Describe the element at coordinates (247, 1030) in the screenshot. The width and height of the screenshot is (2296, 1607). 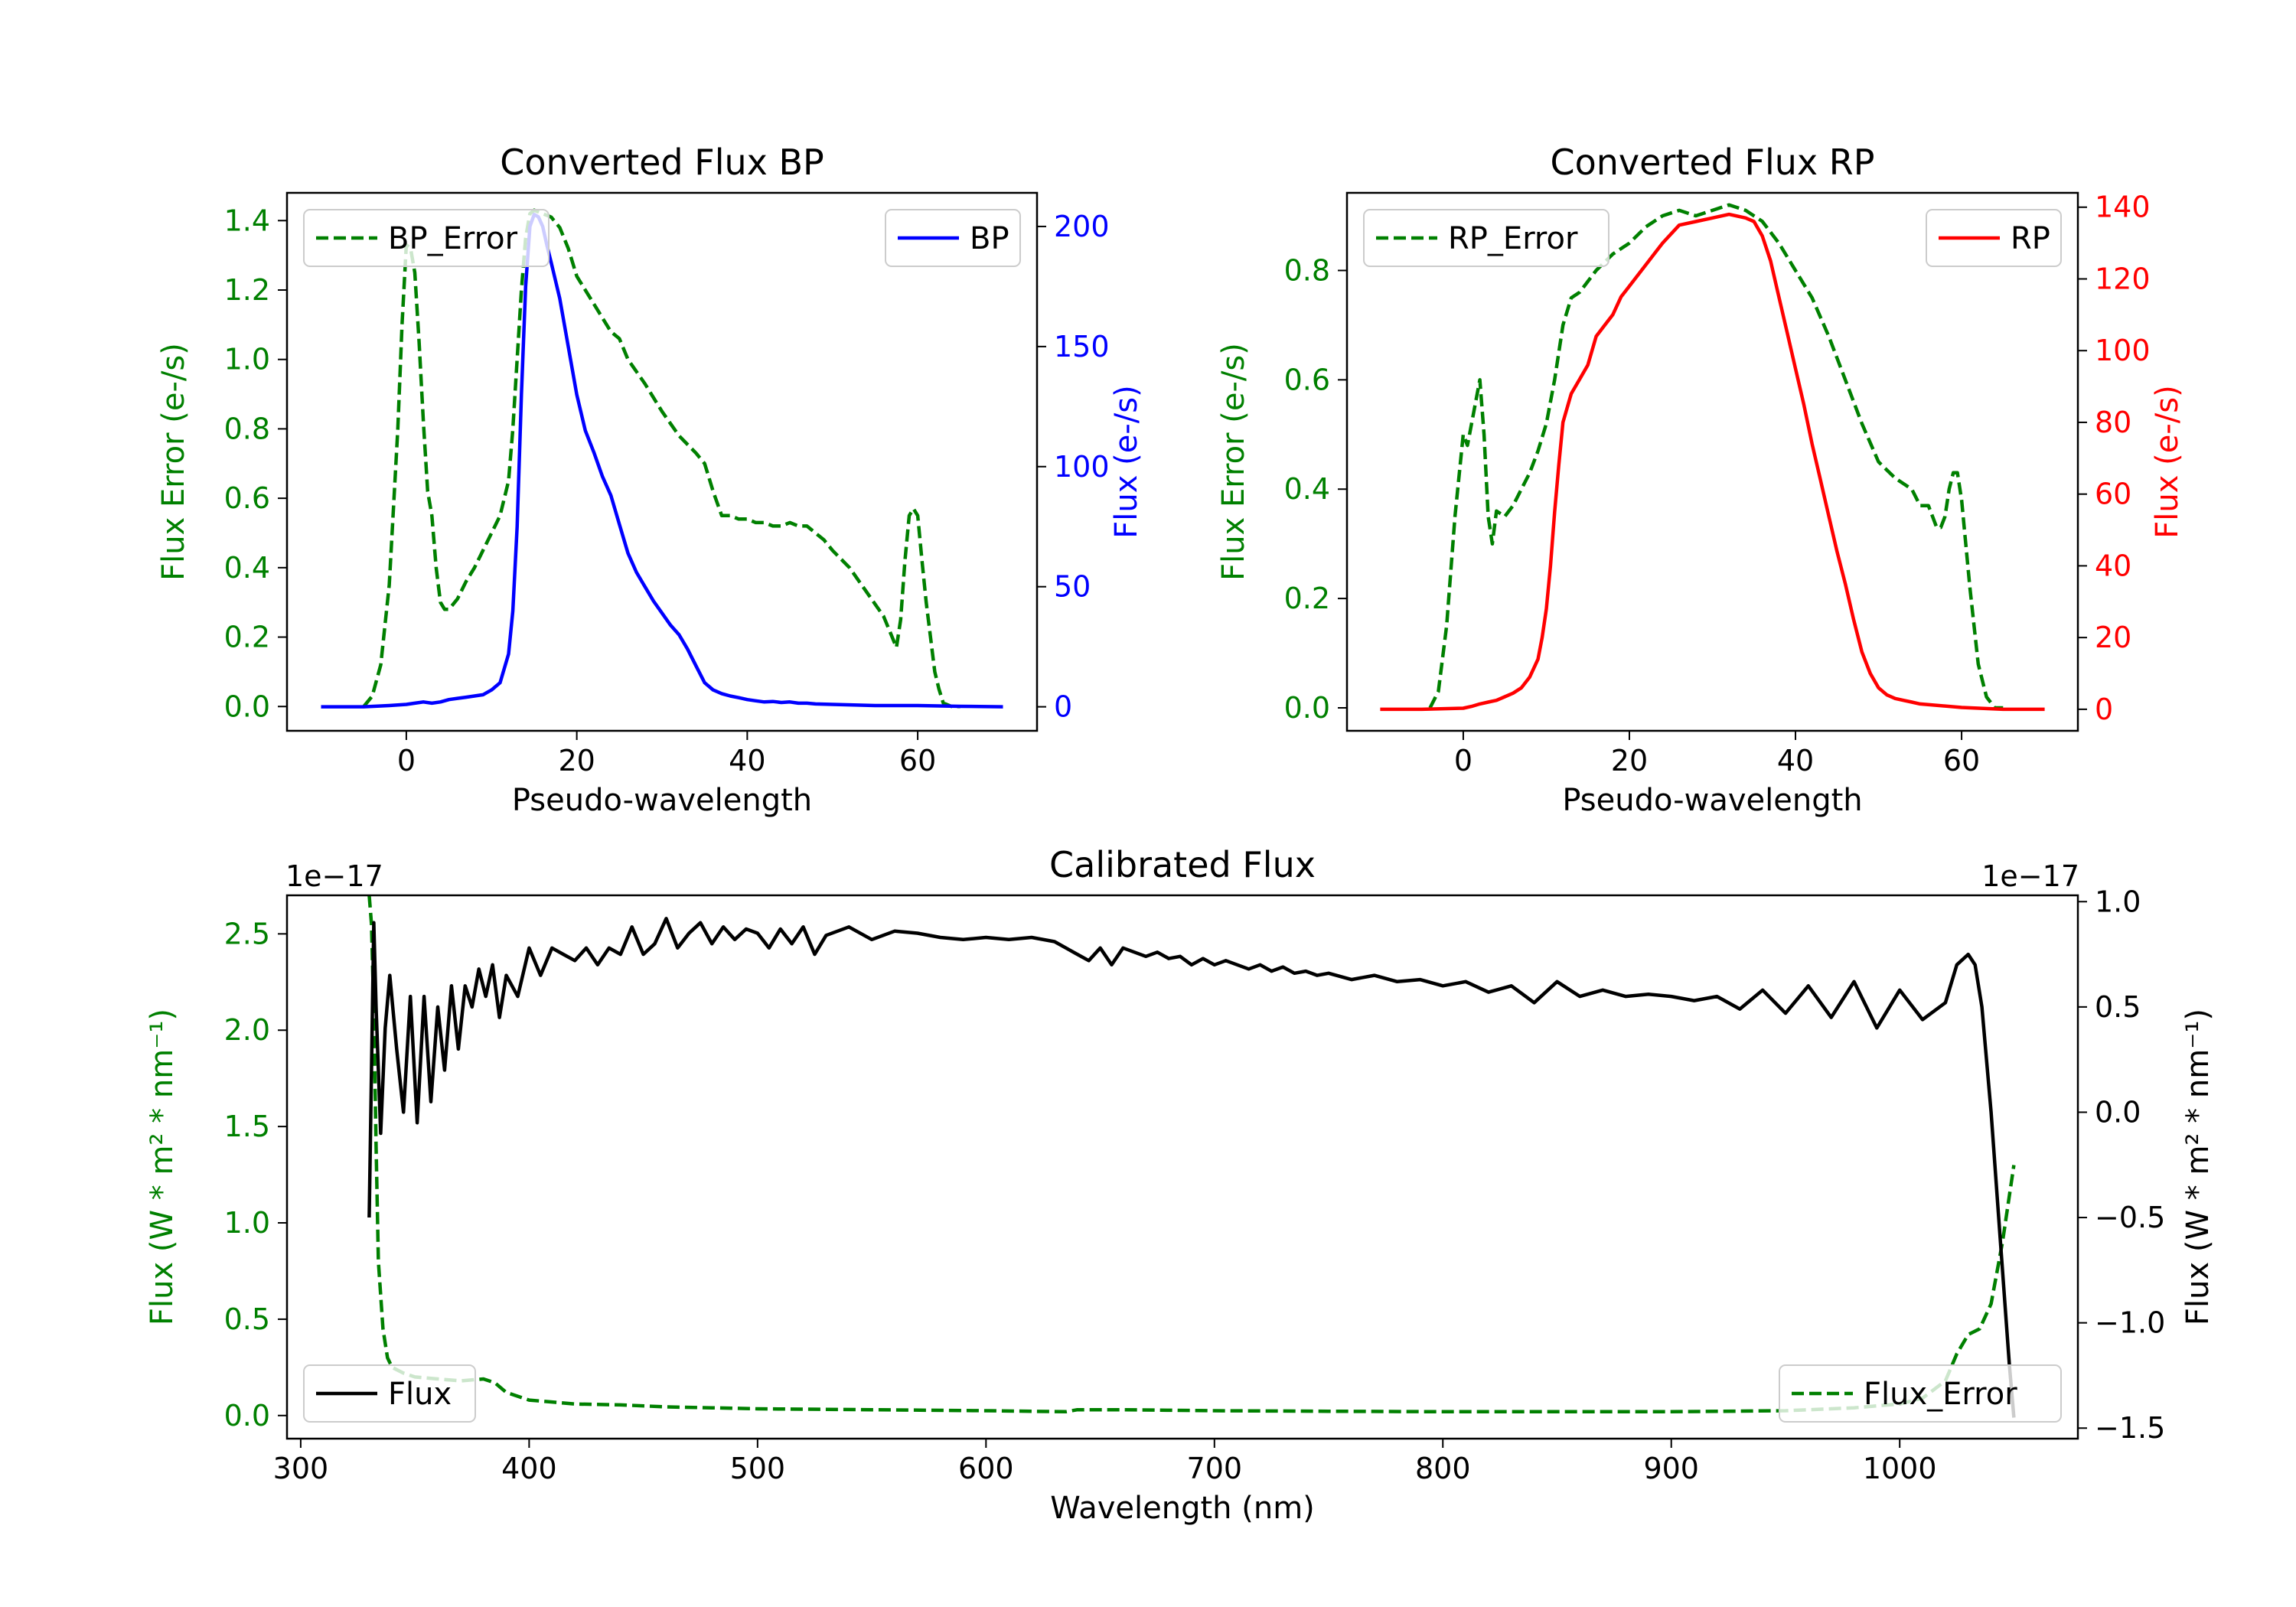
I see `cal-left-tick-label: 2.0` at that location.